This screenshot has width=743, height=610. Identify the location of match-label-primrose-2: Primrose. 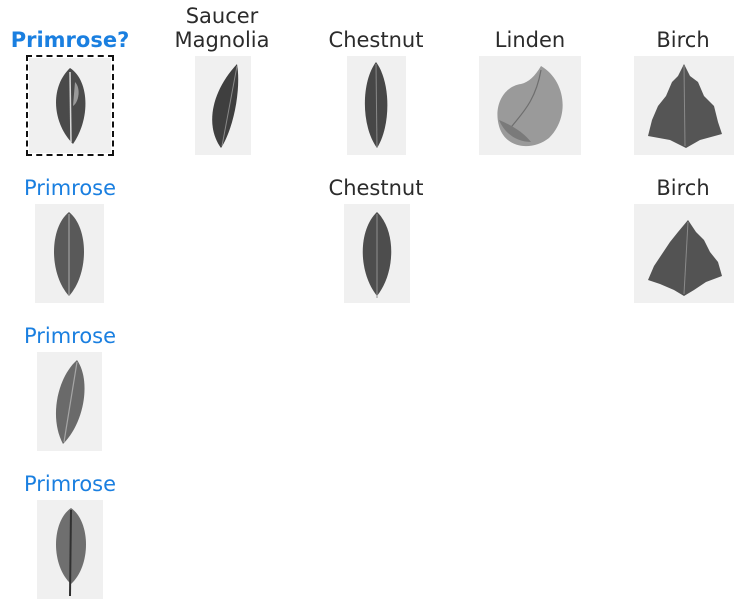
(70, 336).